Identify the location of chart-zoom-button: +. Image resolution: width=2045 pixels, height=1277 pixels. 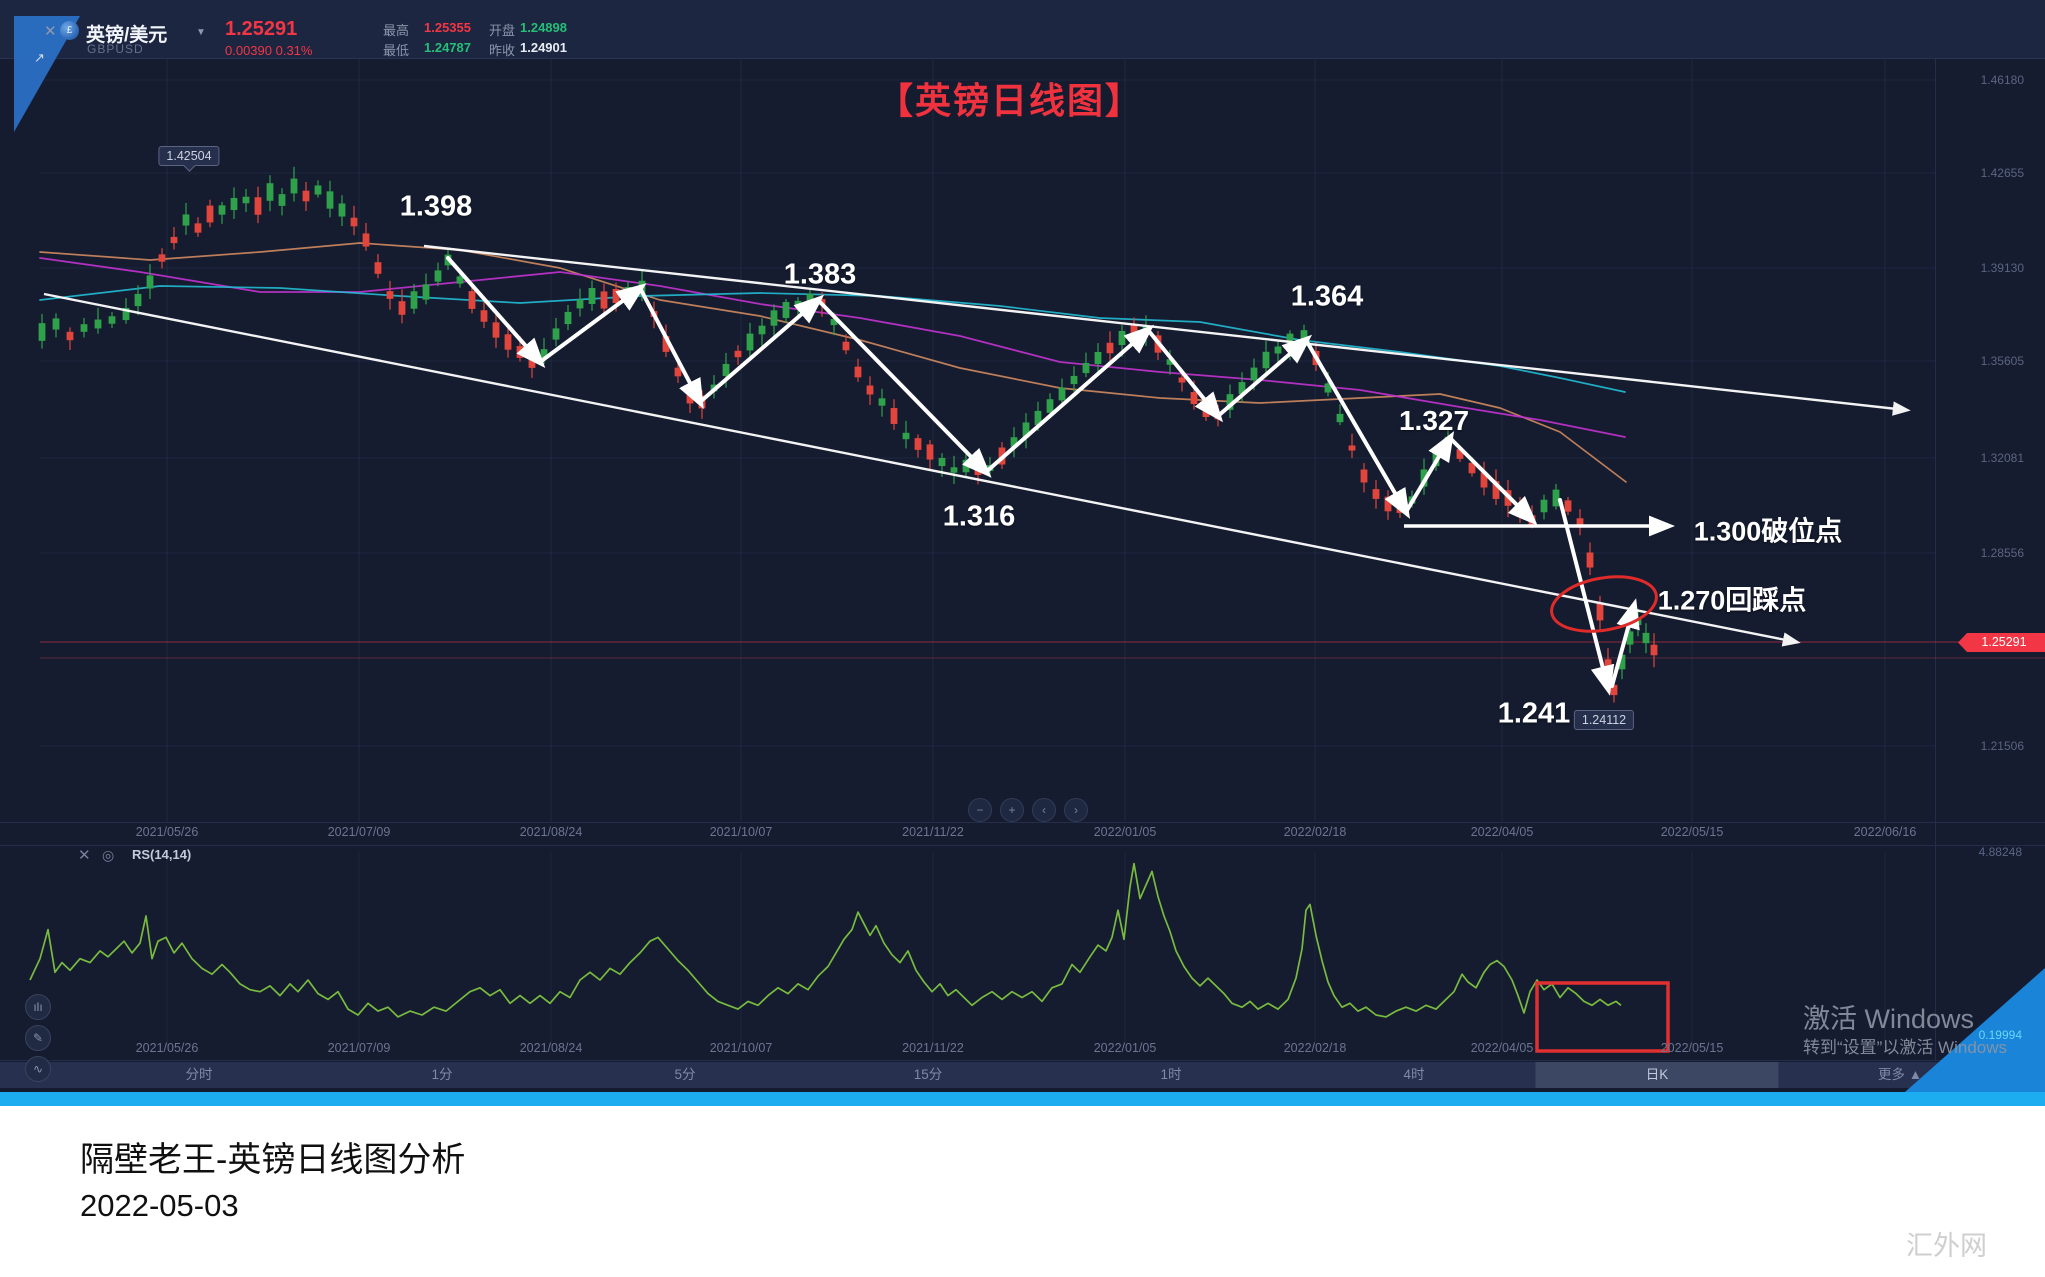
(1012, 810).